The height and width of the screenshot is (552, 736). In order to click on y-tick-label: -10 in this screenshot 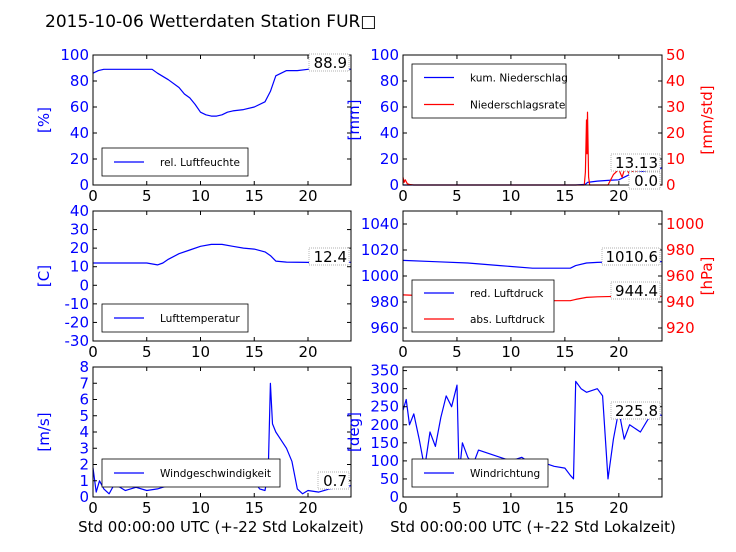, I will do `click(77, 304)`.